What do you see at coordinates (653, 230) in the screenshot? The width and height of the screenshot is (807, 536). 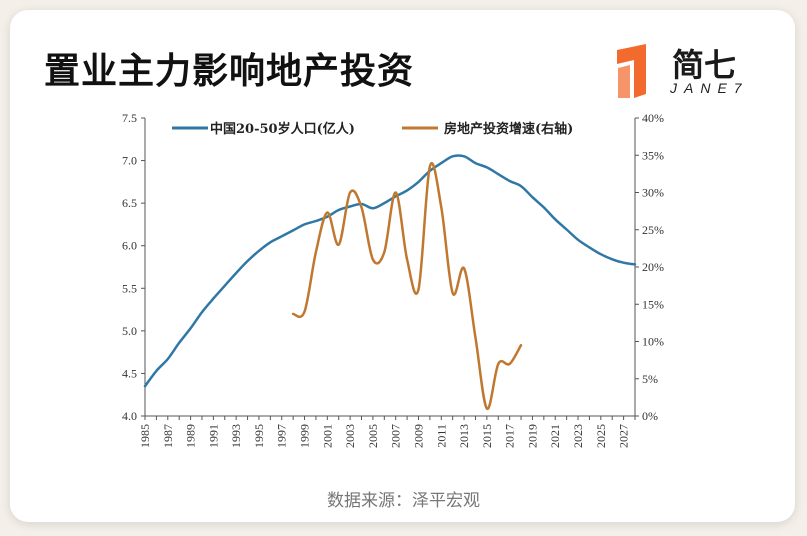 I see `y-right-tick-label: 25%` at bounding box center [653, 230].